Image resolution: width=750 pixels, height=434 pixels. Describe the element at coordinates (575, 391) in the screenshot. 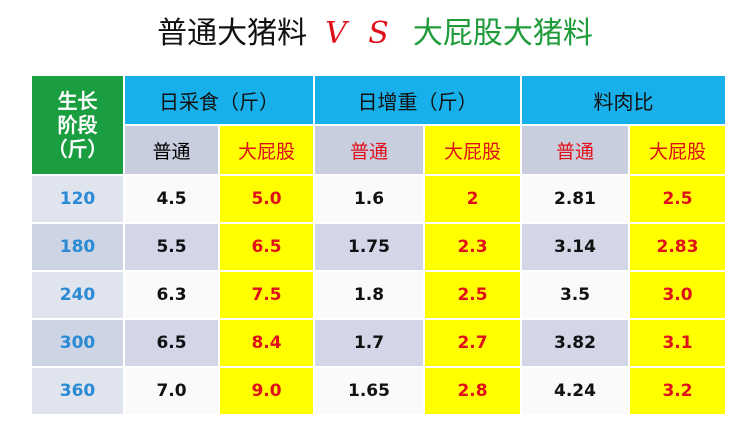

I see `value-cell: 4.24` at that location.